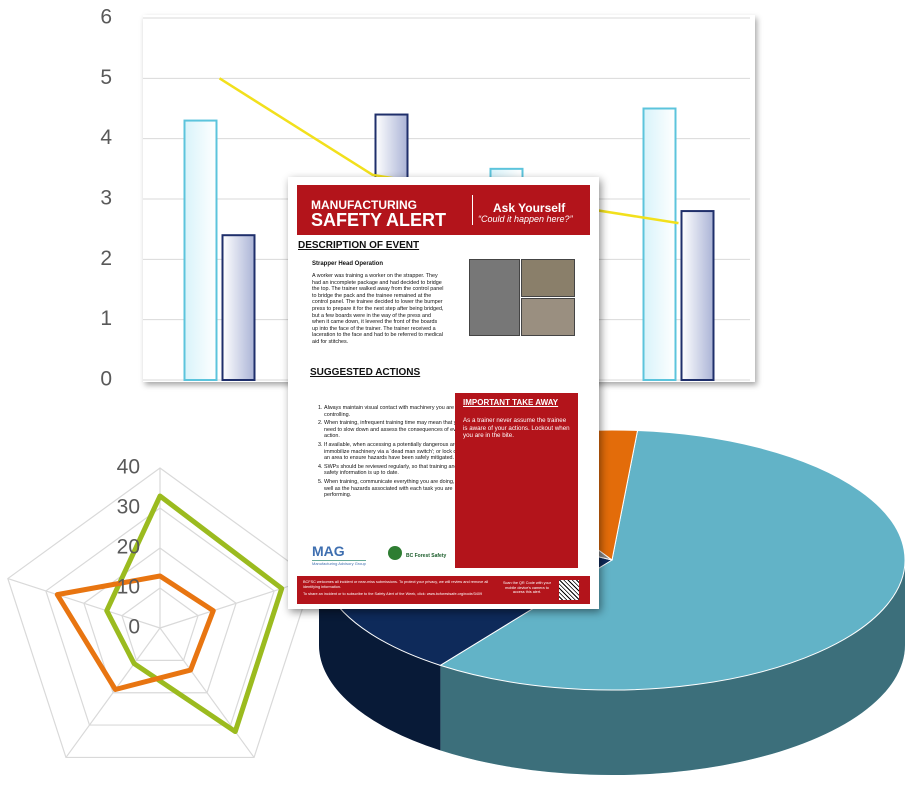 This screenshot has height=787, width=908. What do you see at coordinates (134, 627) in the screenshot?
I see `r-tick-label: 0` at bounding box center [134, 627].